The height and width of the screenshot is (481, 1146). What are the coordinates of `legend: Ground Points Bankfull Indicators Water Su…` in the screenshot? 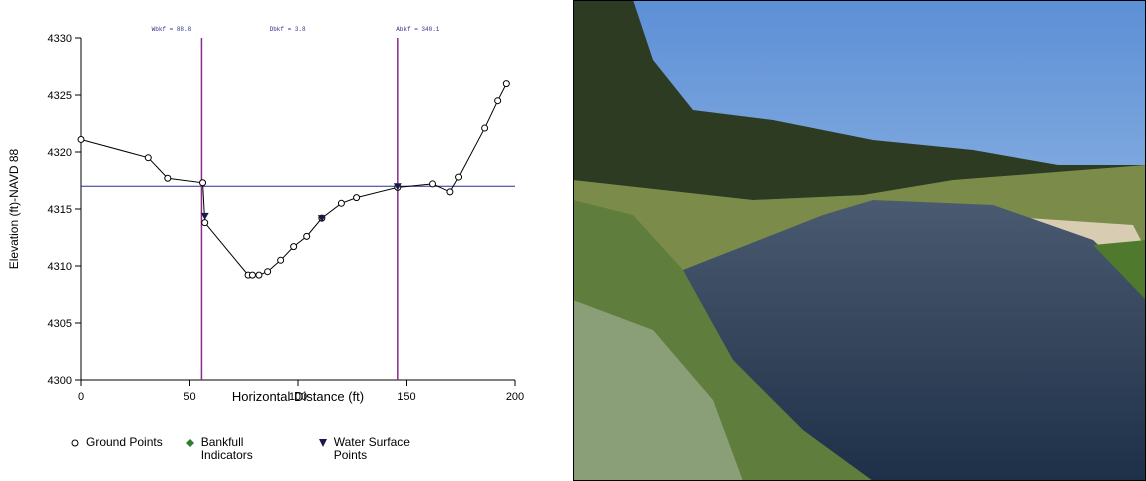 It's located at (280, 449).